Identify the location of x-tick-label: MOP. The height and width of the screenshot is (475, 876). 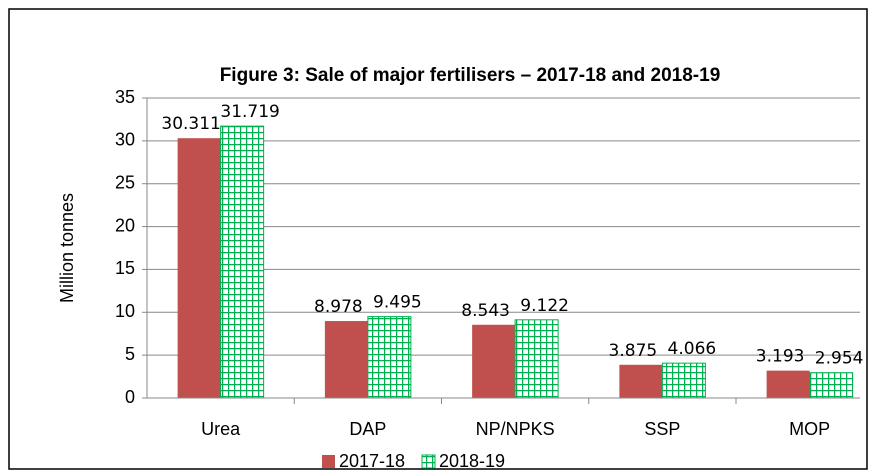
(809, 429).